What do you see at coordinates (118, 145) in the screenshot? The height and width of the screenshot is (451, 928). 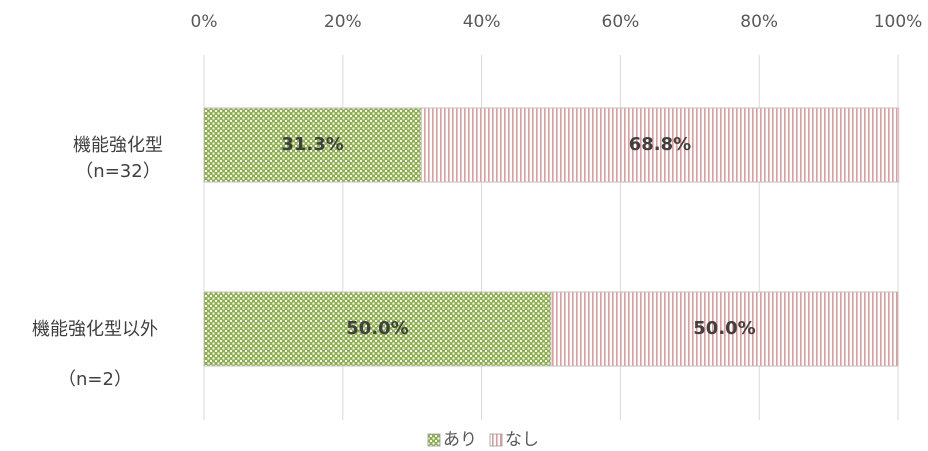 I see `category-label: 機能強化型` at bounding box center [118, 145].